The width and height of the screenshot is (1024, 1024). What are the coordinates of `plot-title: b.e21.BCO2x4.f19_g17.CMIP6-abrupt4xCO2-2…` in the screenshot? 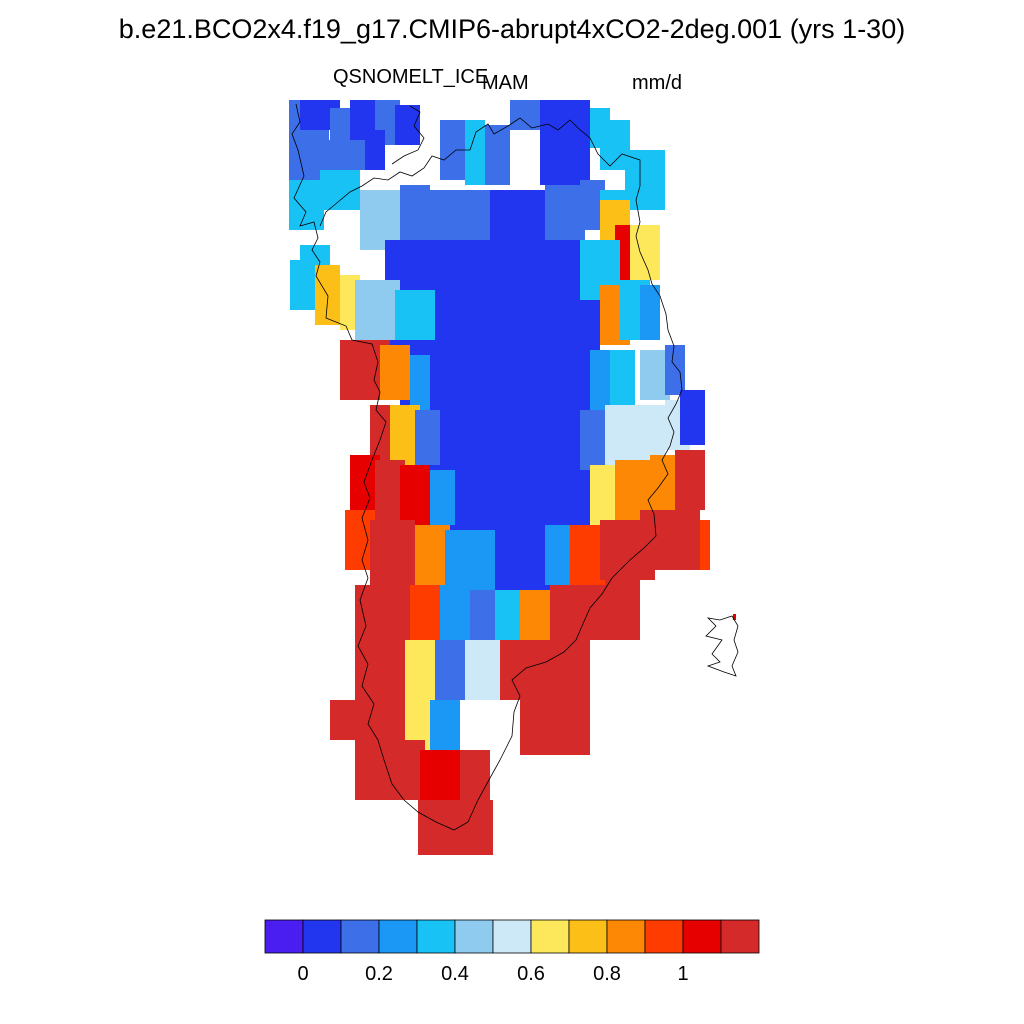 It's located at (512, 29).